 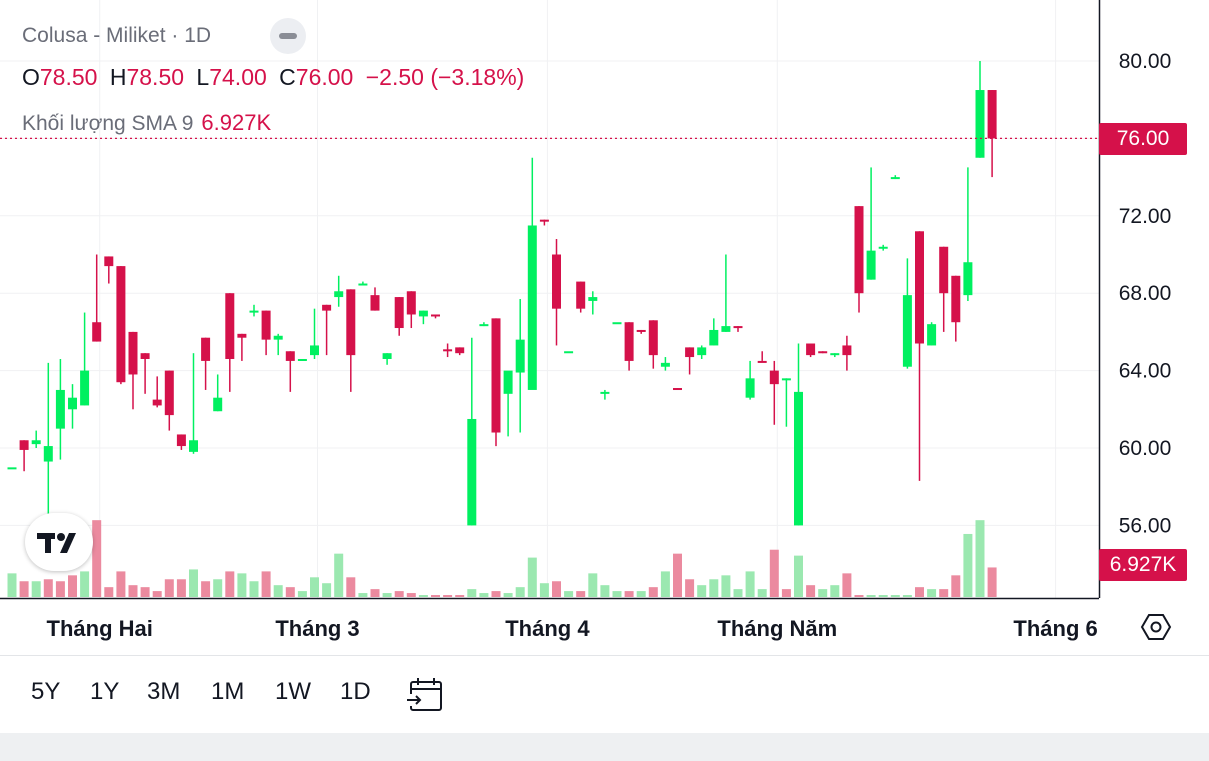 I want to click on collapse-legend-button, so click(x=288, y=36).